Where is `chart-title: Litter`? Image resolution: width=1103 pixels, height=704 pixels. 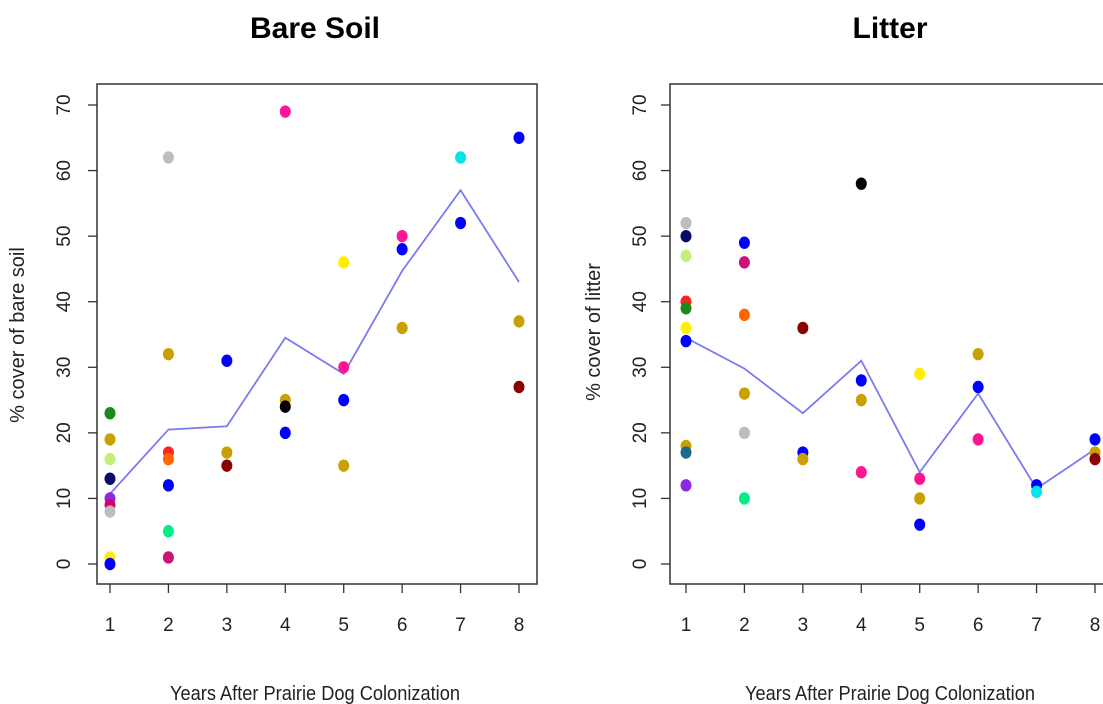
chart-title: Litter is located at coordinates (890, 28).